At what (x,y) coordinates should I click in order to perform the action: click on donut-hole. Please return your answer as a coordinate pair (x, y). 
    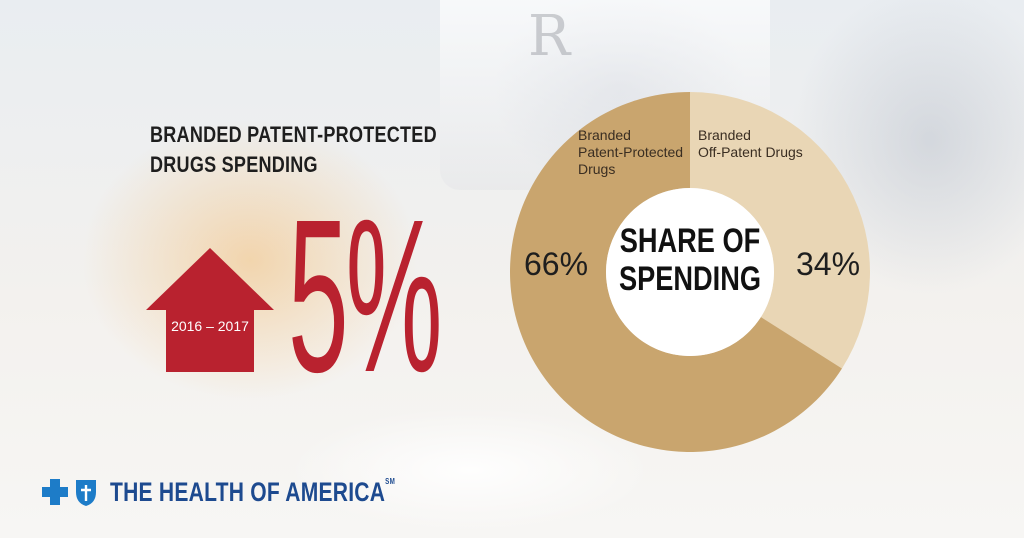
    Looking at the image, I should click on (690, 272).